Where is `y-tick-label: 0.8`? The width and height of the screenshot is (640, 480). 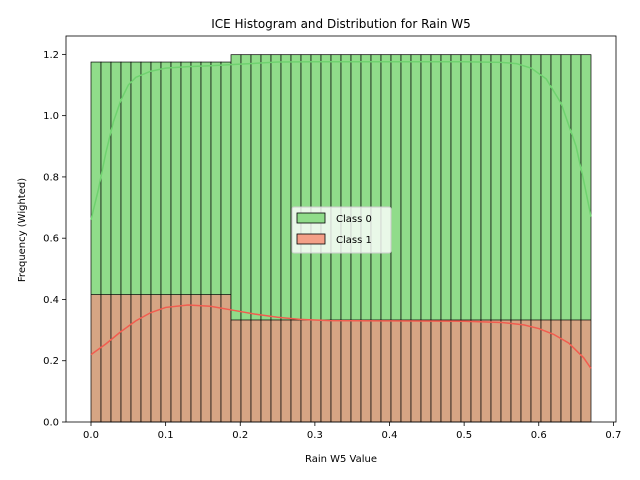
y-tick-label: 0.8 is located at coordinates (51, 177).